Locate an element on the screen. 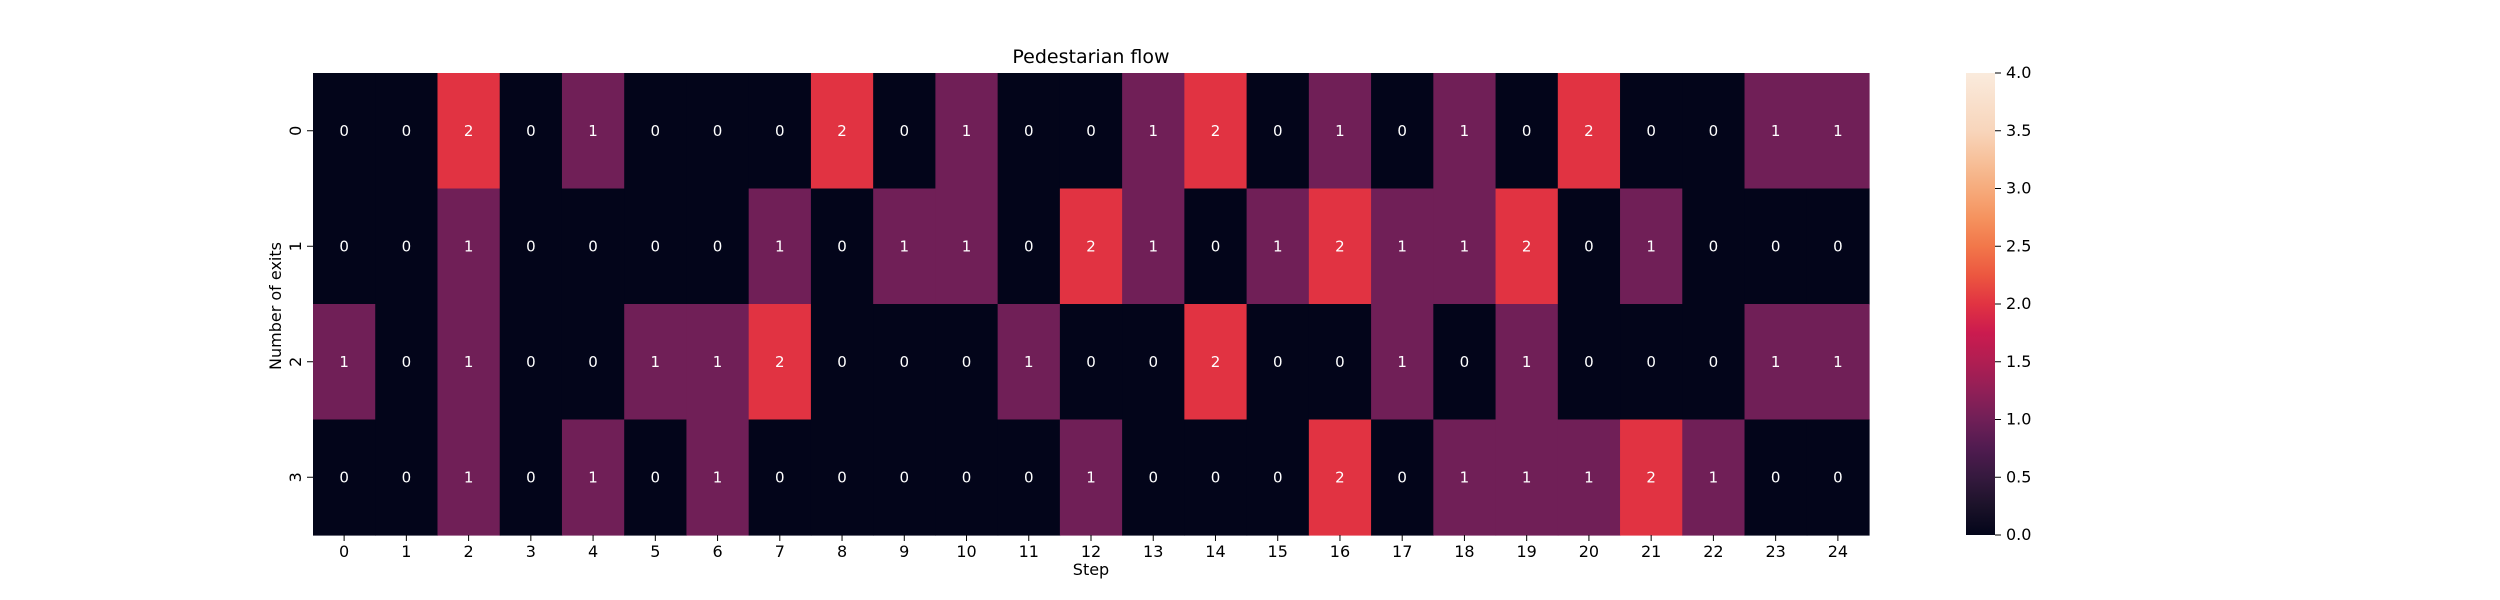 The width and height of the screenshot is (2500, 600). x-tick-label: 6 is located at coordinates (717, 551).